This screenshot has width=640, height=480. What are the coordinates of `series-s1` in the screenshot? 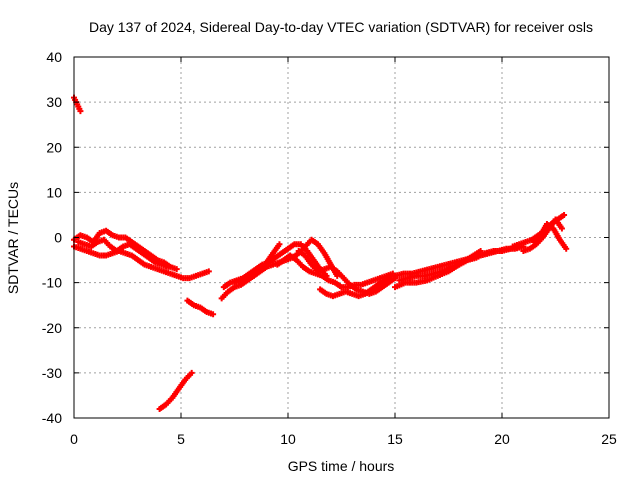 It's located at (77, 104).